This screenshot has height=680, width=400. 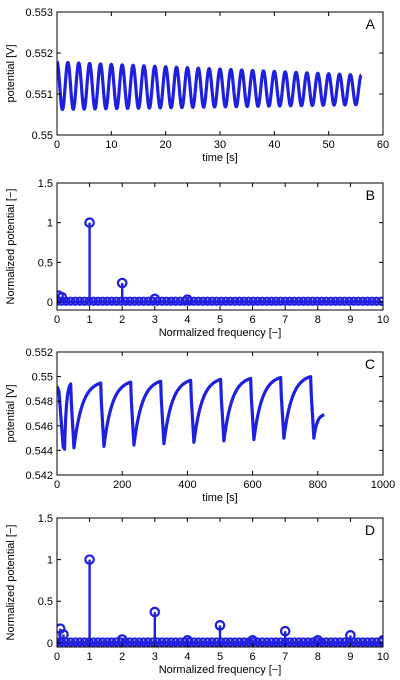 What do you see at coordinates (220, 145) in the screenshot?
I see `x-tick-label: 30` at bounding box center [220, 145].